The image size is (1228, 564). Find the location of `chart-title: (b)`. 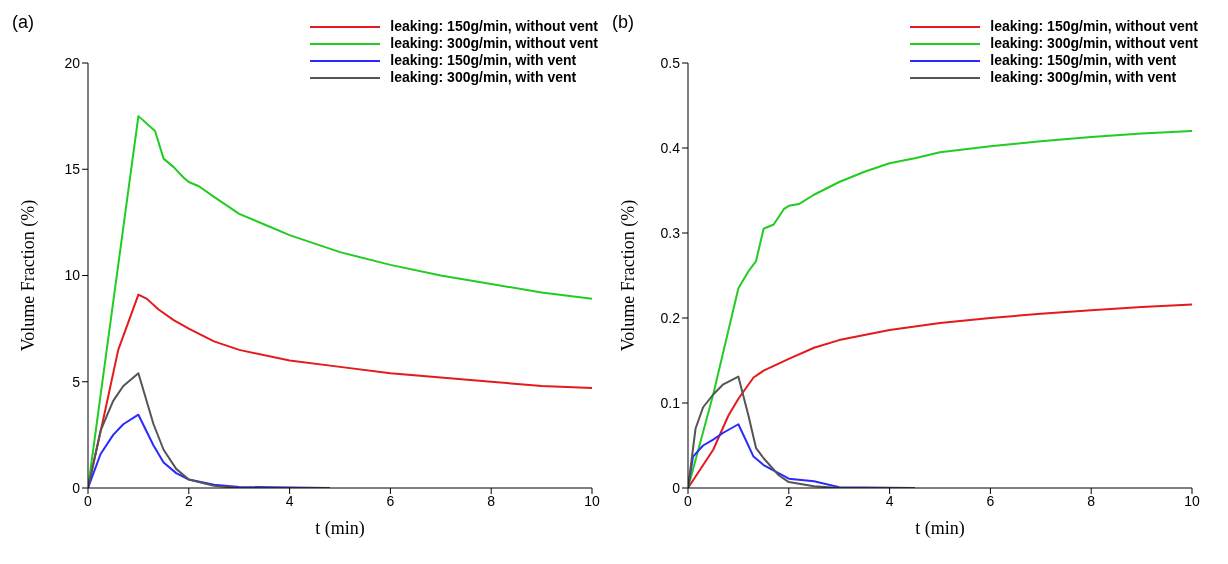

chart-title: (b) is located at coordinates (623, 22).